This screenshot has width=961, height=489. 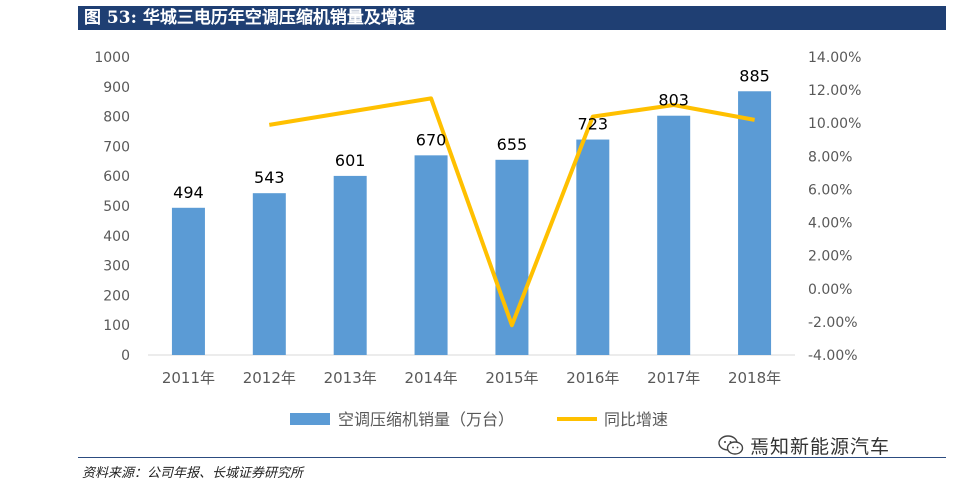 I want to click on x-tick-label: 2017年, so click(x=673, y=378).